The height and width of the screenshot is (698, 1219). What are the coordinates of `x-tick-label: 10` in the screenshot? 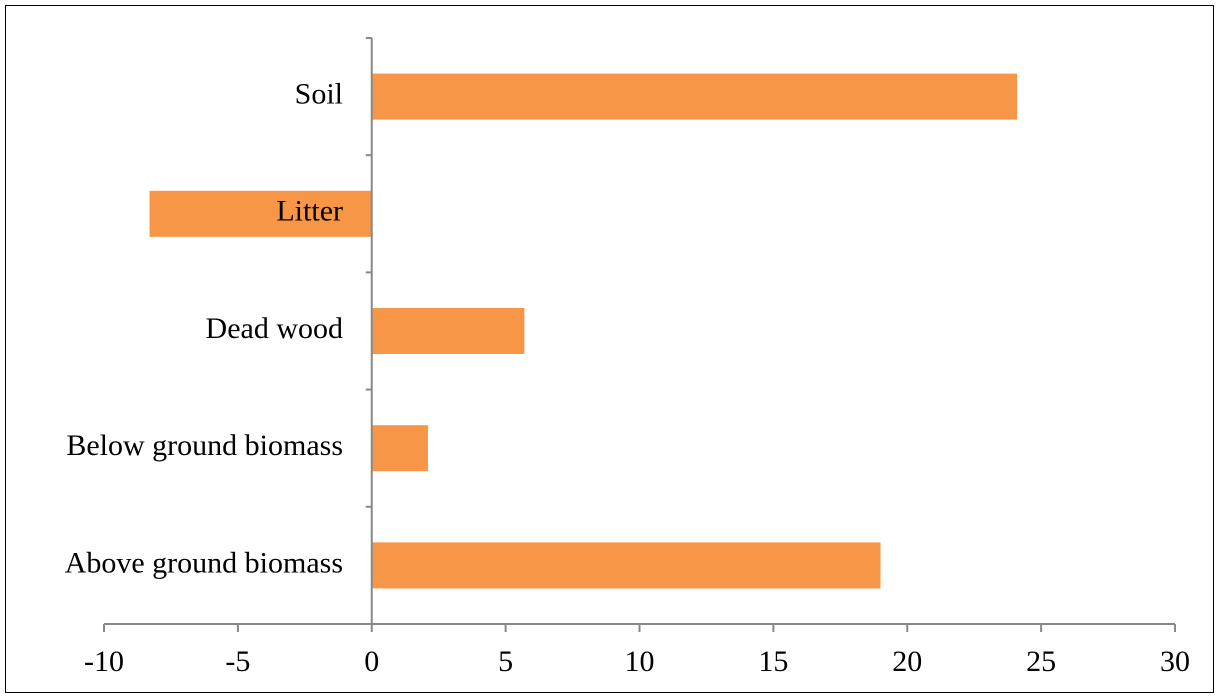 It's located at (640, 661).